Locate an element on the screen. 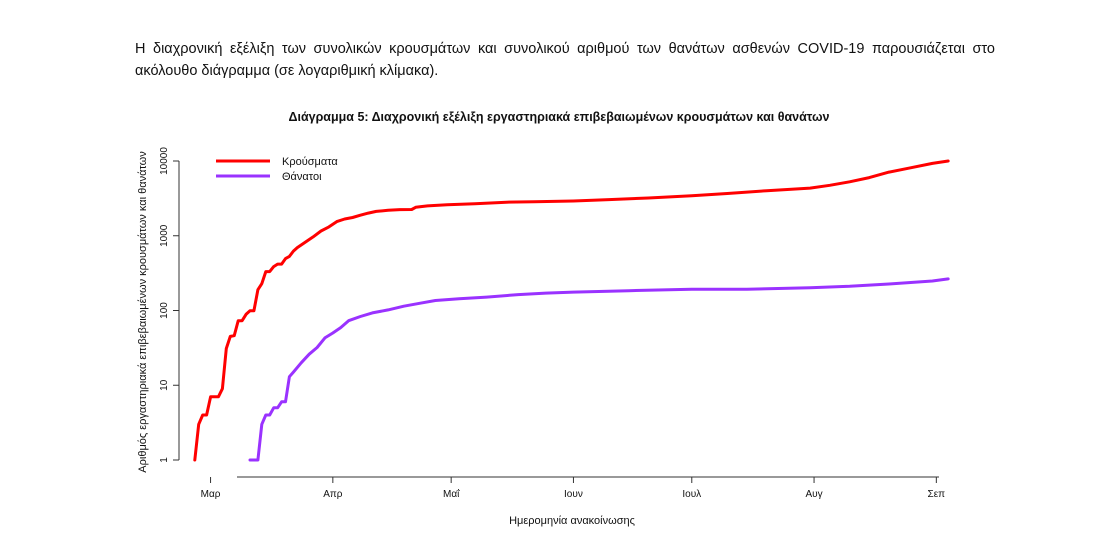 This screenshot has width=1118, height=549. x-tick-label: Σεπ is located at coordinates (937, 494).